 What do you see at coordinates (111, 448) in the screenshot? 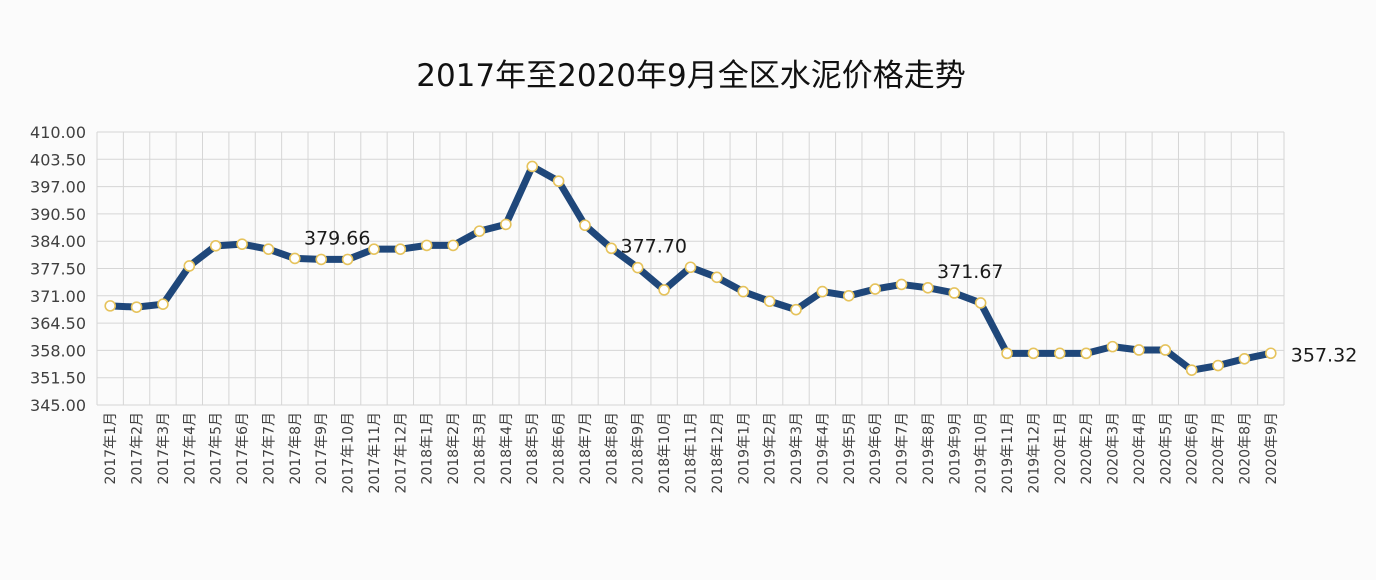
I see `x-tick-label: 2017年1月` at bounding box center [111, 448].